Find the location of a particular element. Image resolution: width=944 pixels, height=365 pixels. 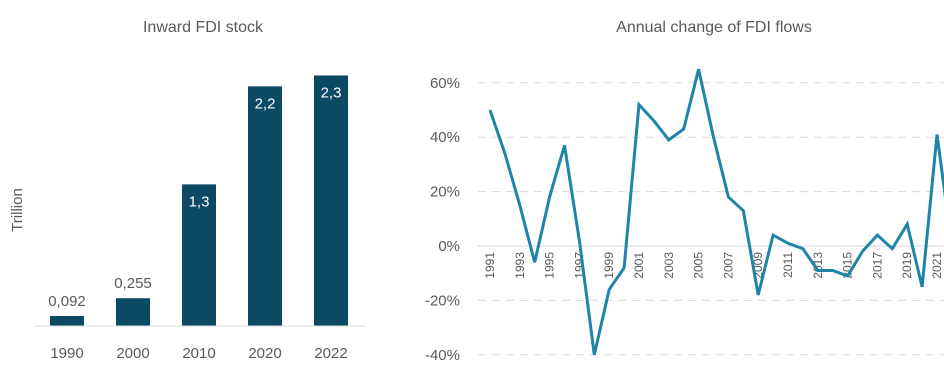

bar-2010 is located at coordinates (199, 255).